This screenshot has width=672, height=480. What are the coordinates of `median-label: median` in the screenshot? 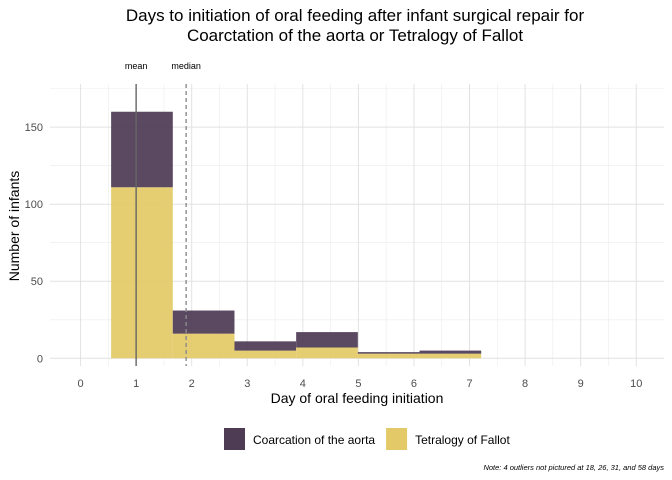 It's located at (186, 66).